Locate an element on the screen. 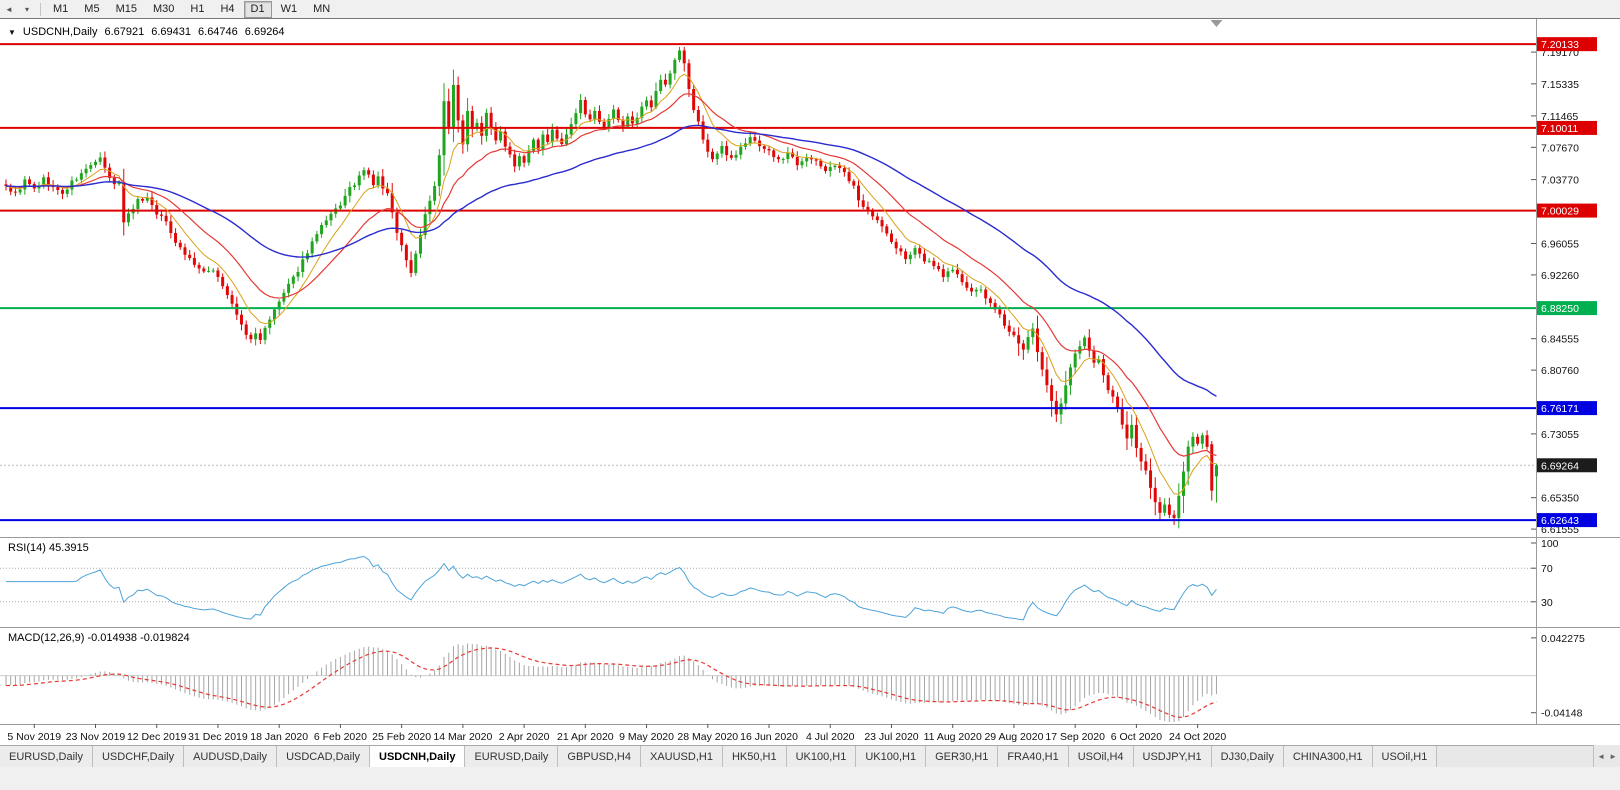 Image resolution: width=1620 pixels, height=790 pixels. svg-text: 6.76171 is located at coordinates (1560, 409).